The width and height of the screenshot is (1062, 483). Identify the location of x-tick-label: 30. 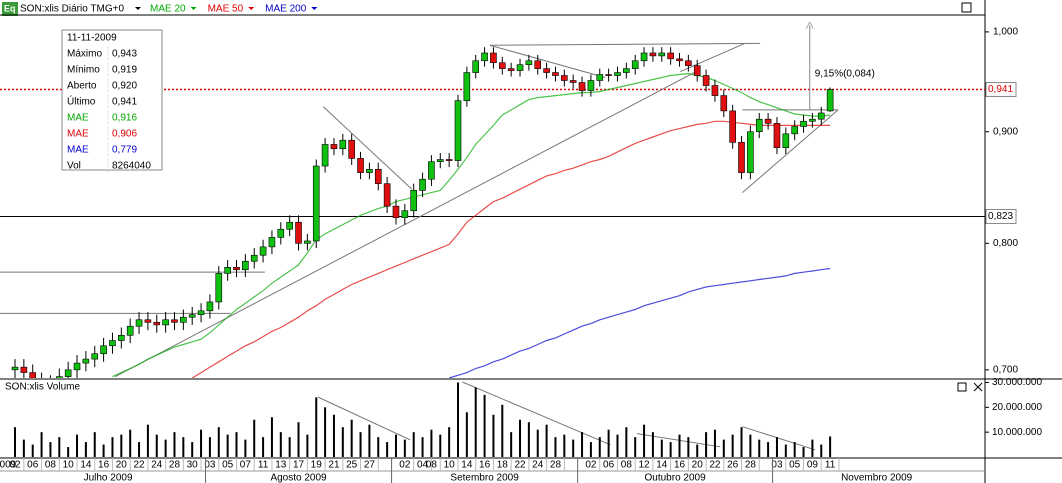
(193, 465).